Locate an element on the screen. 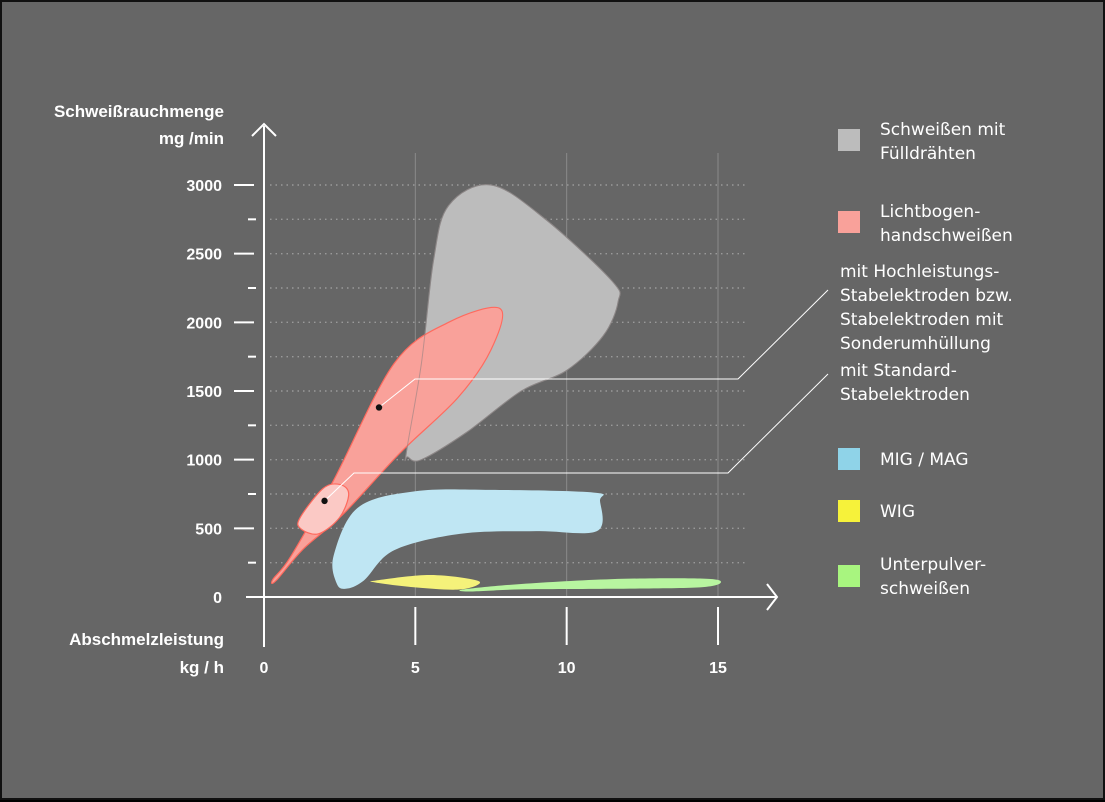 The image size is (1105, 802). x-tick-label: 5 is located at coordinates (415, 668).